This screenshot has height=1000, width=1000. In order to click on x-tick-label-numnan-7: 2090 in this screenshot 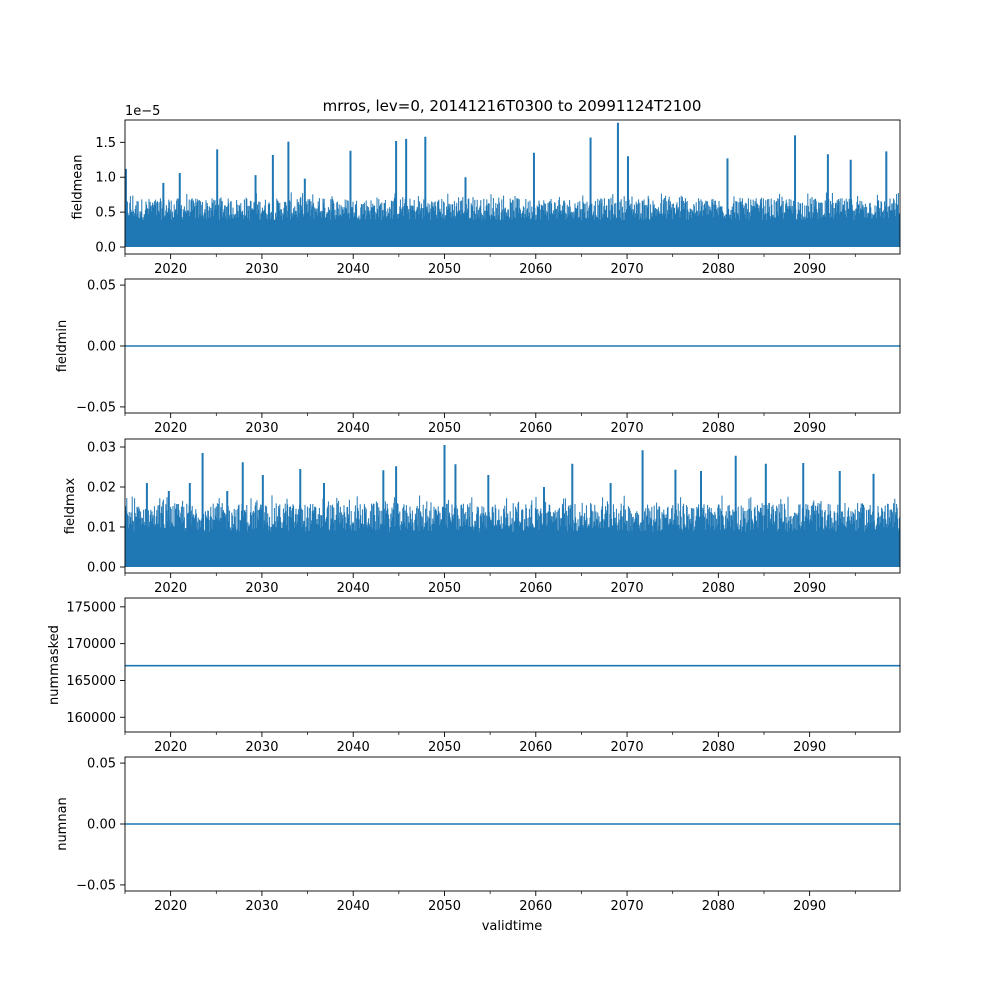, I will do `click(809, 906)`.